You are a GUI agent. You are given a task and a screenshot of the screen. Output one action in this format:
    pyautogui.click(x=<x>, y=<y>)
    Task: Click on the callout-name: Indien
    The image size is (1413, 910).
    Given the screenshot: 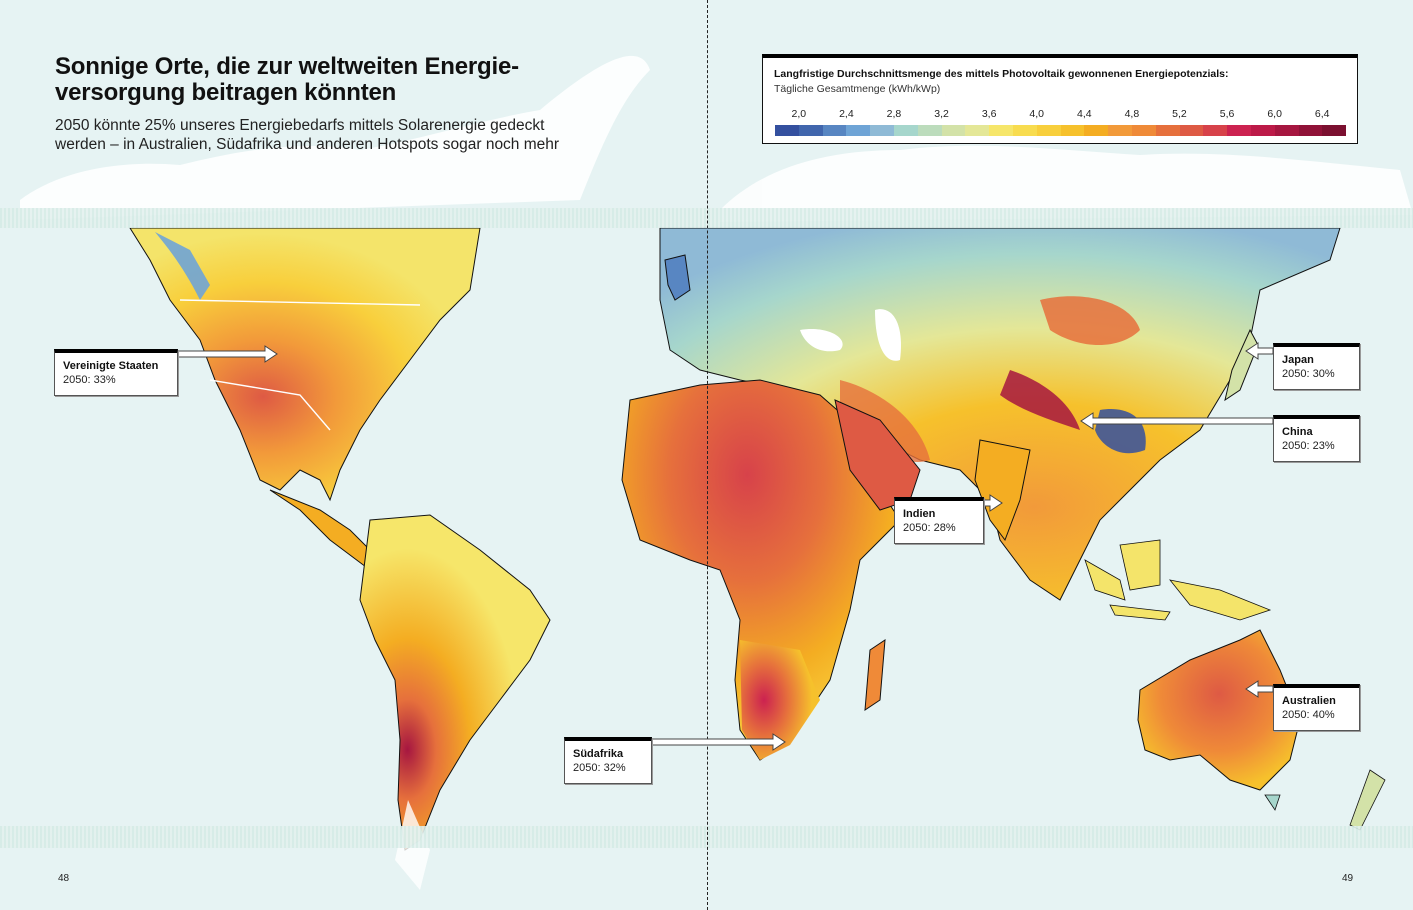 What is the action you would take?
    pyautogui.click(x=919, y=514)
    